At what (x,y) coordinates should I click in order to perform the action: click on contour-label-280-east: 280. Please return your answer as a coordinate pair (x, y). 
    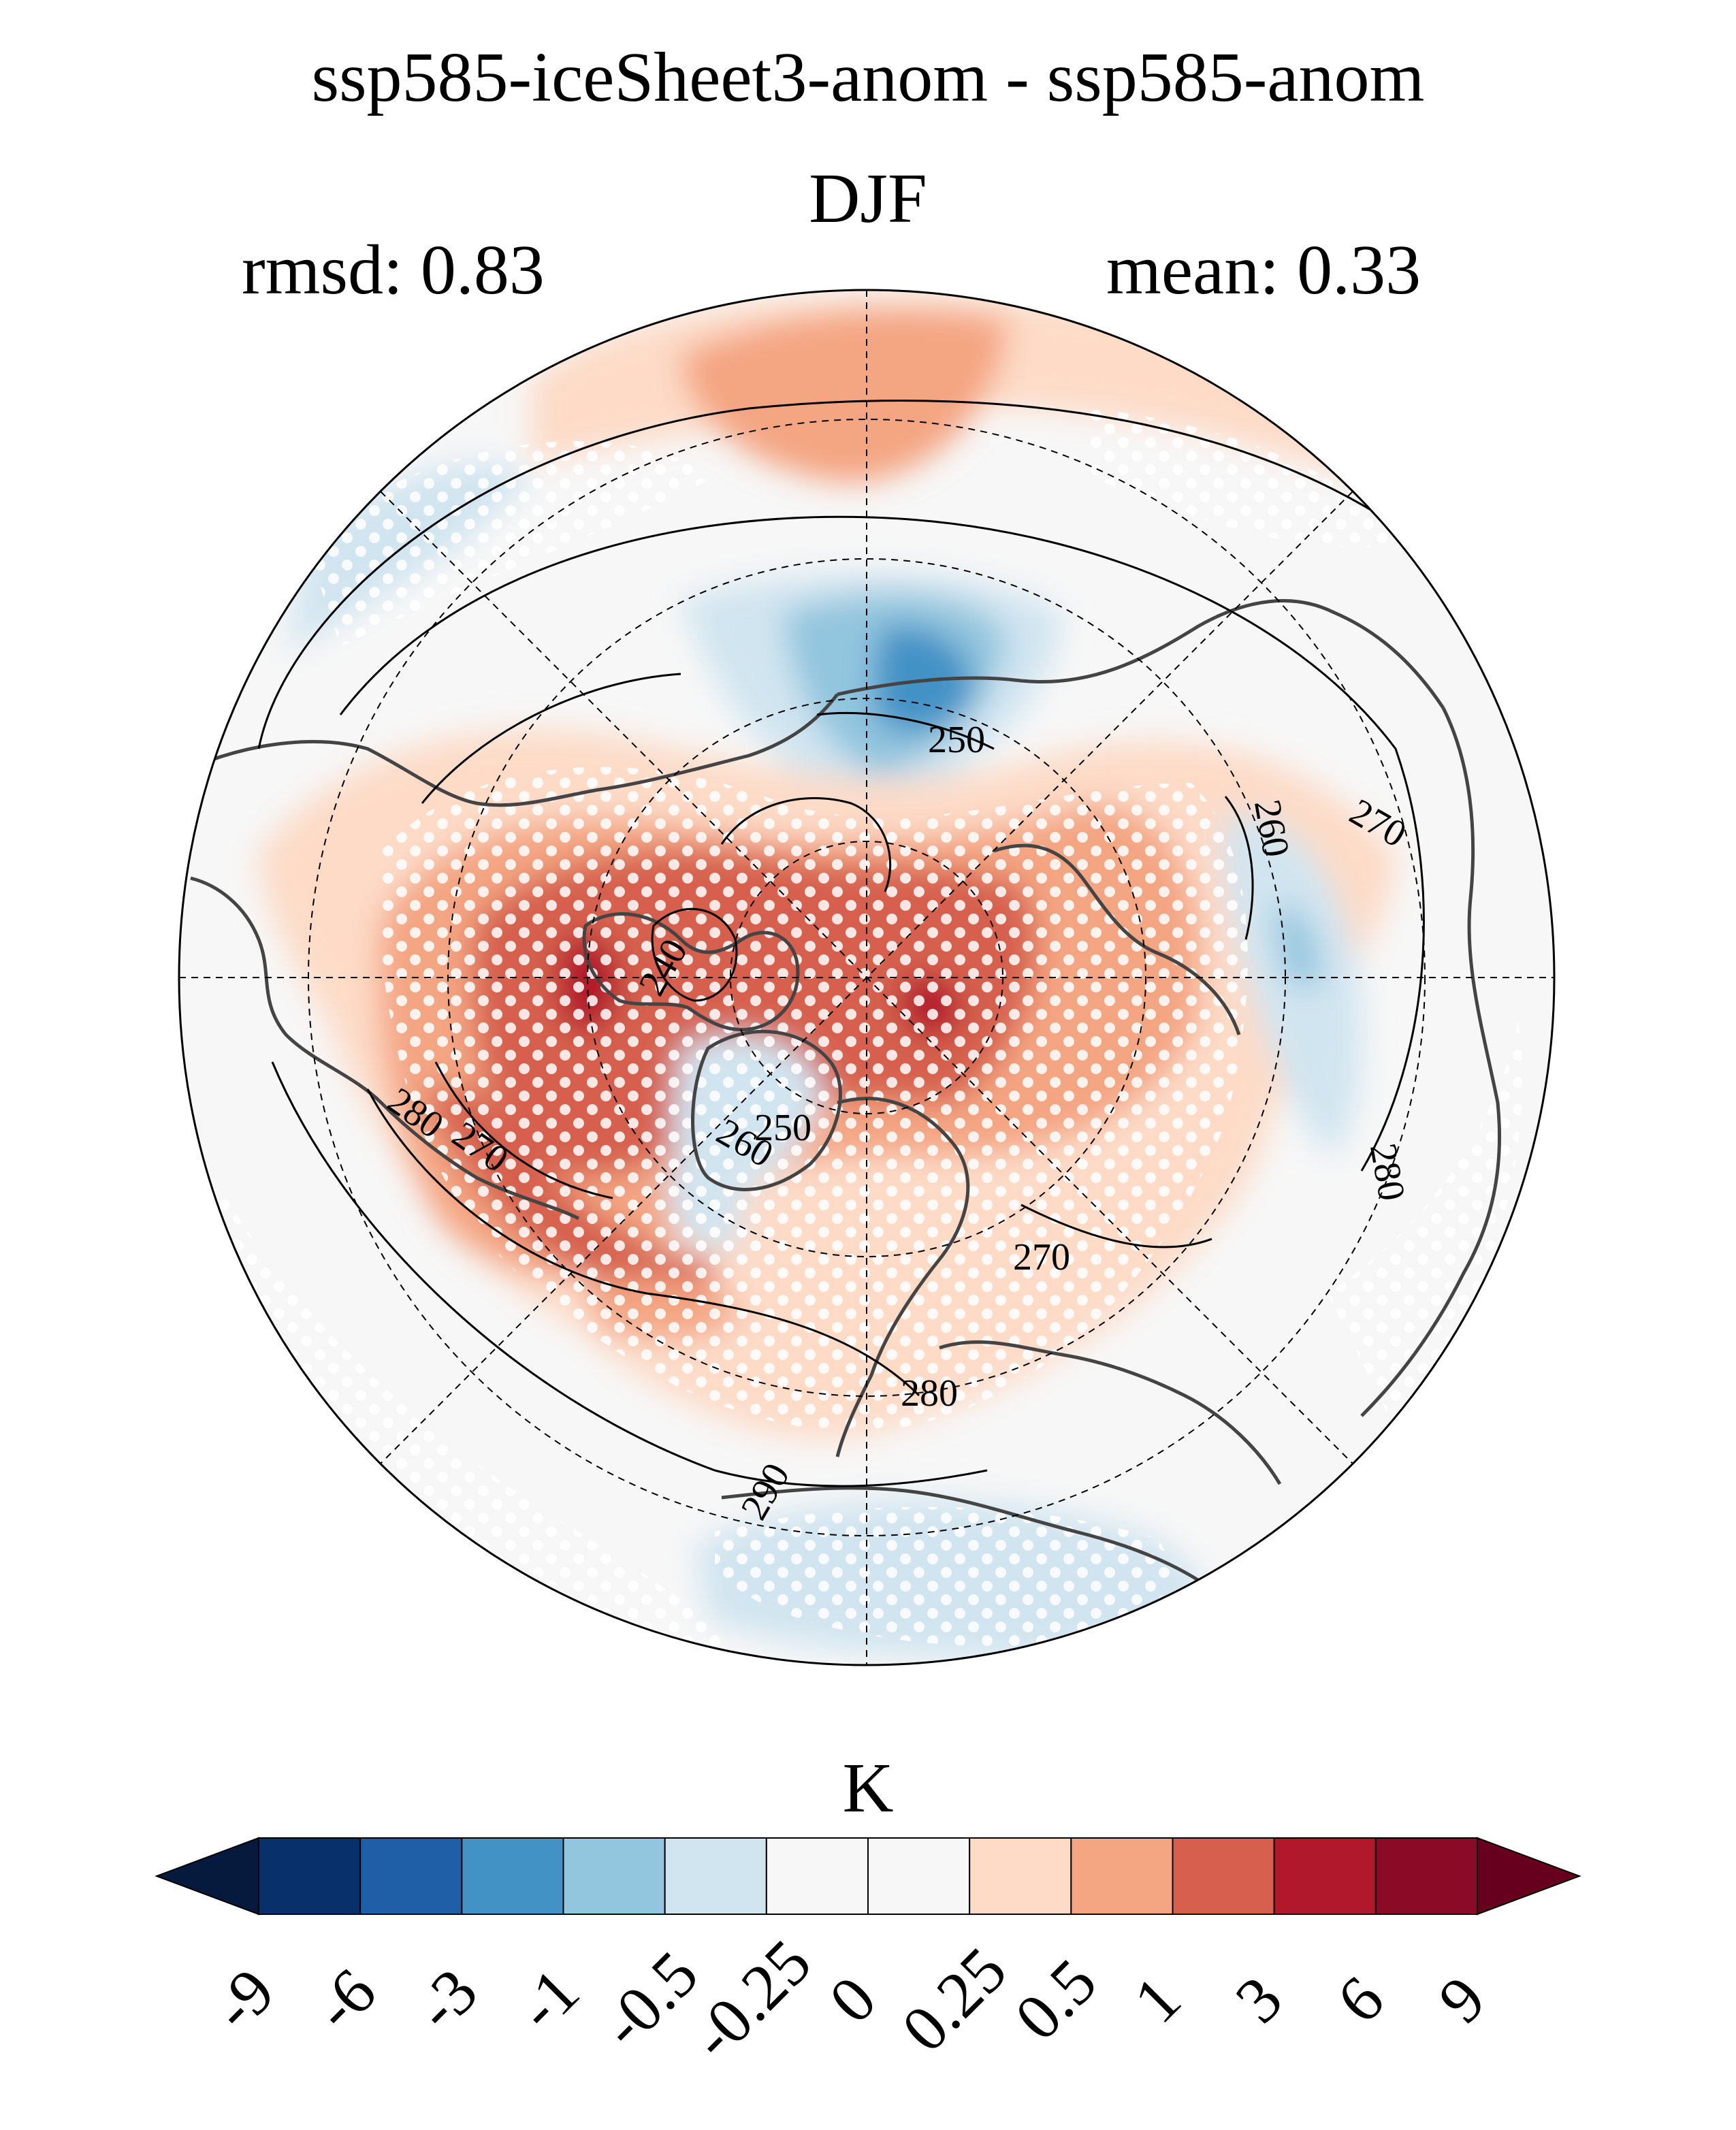
    Looking at the image, I should click on (1387, 1172).